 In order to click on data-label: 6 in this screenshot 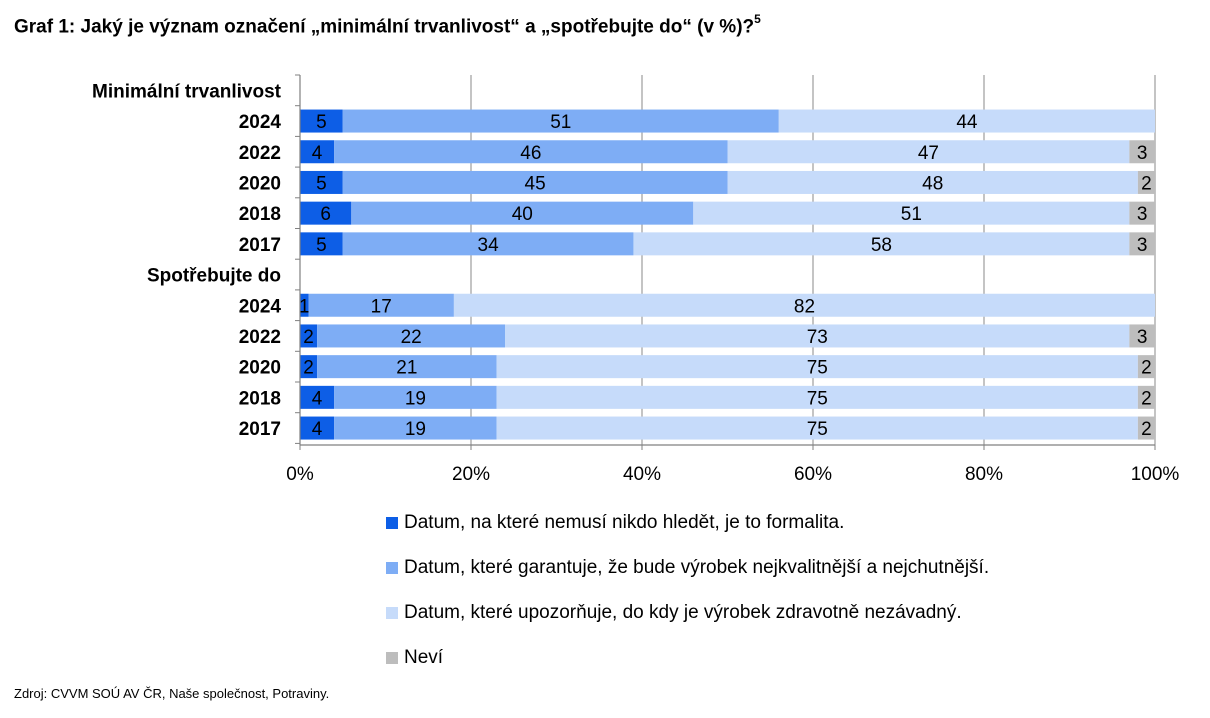, I will do `click(325, 214)`.